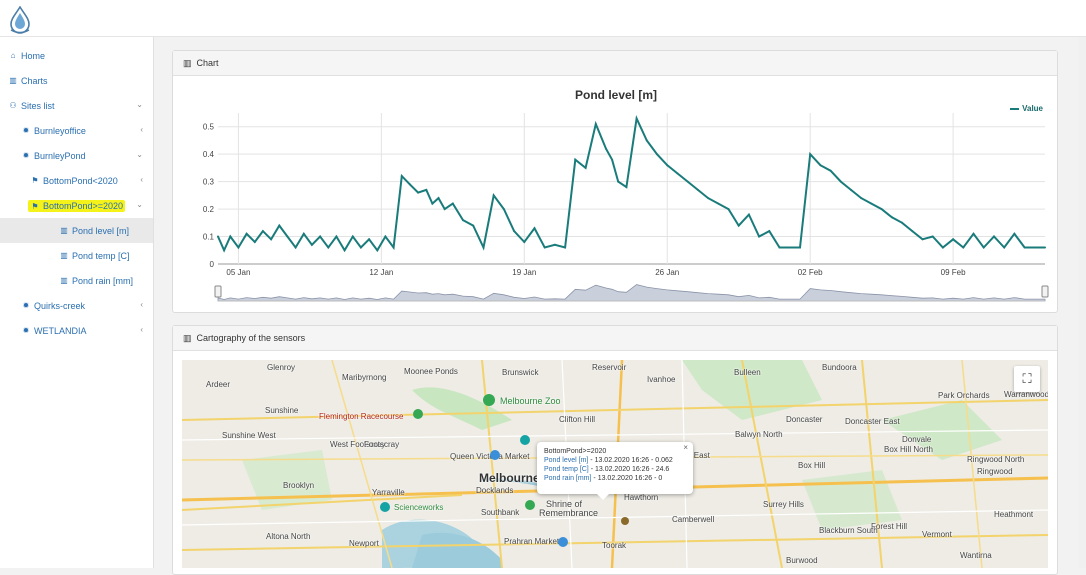 This screenshot has width=1086, height=575. I want to click on sidebar-item-burnleypond: ✹ BurnleyPond ⌄, so click(76, 155).